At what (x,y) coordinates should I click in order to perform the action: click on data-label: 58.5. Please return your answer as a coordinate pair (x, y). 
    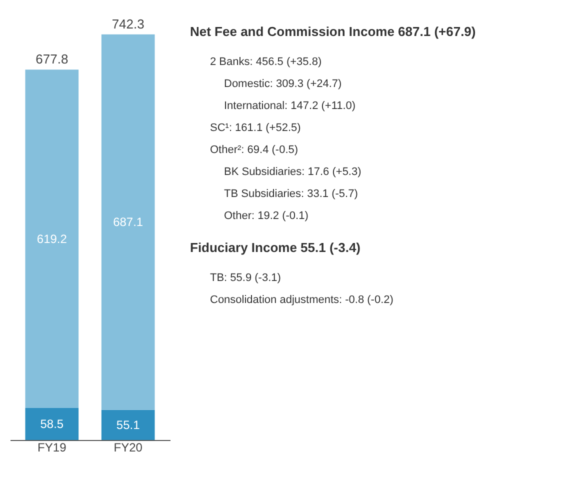
    Looking at the image, I should click on (52, 424).